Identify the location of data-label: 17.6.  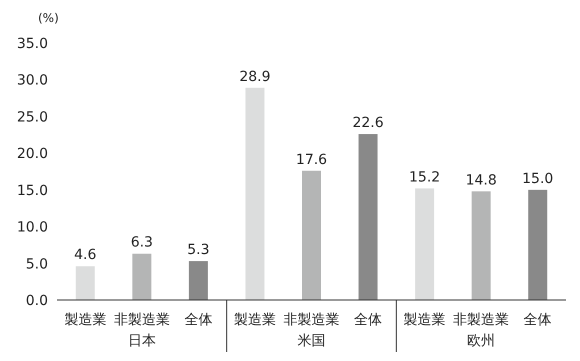
(312, 160).